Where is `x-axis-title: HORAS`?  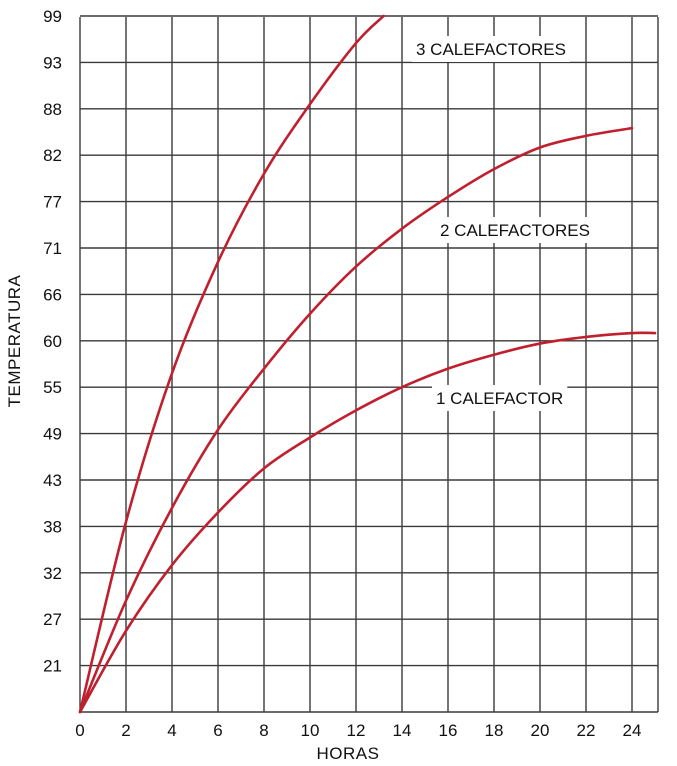
x-axis-title: HORAS is located at coordinates (348, 753).